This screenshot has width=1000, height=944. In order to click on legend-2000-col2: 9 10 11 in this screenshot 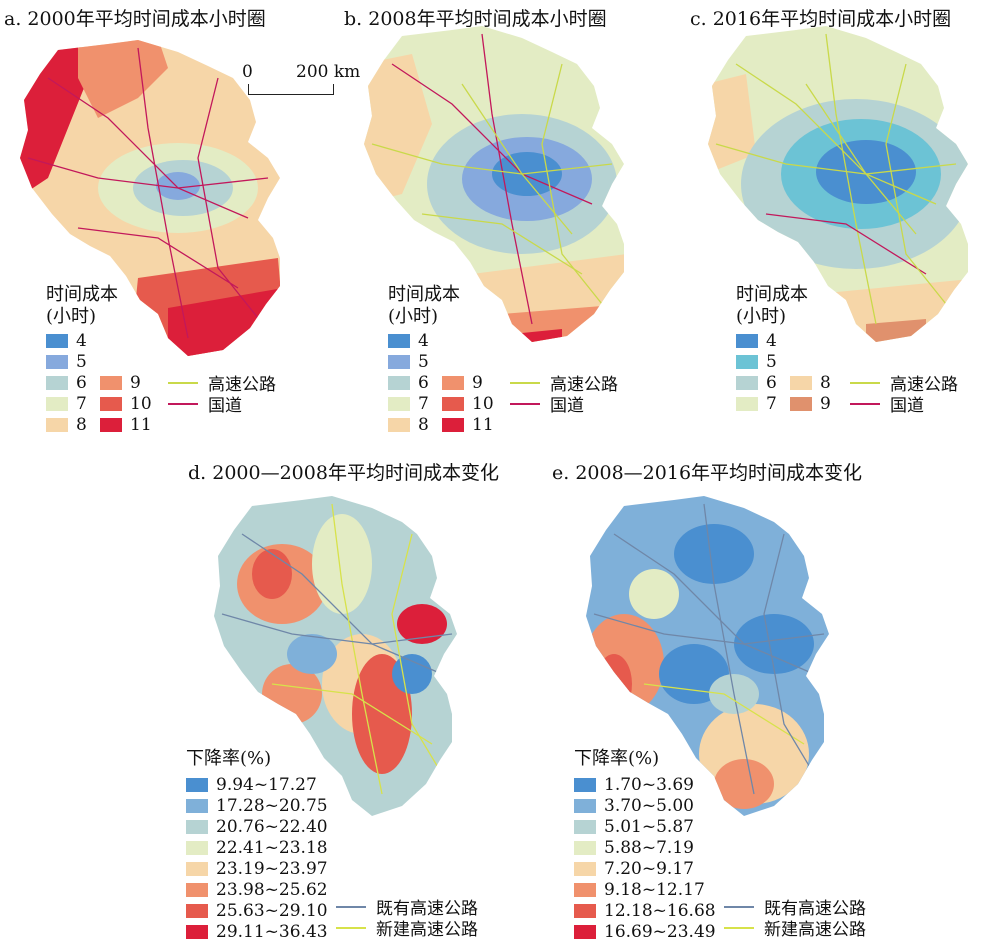, I will do `click(126, 403)`.